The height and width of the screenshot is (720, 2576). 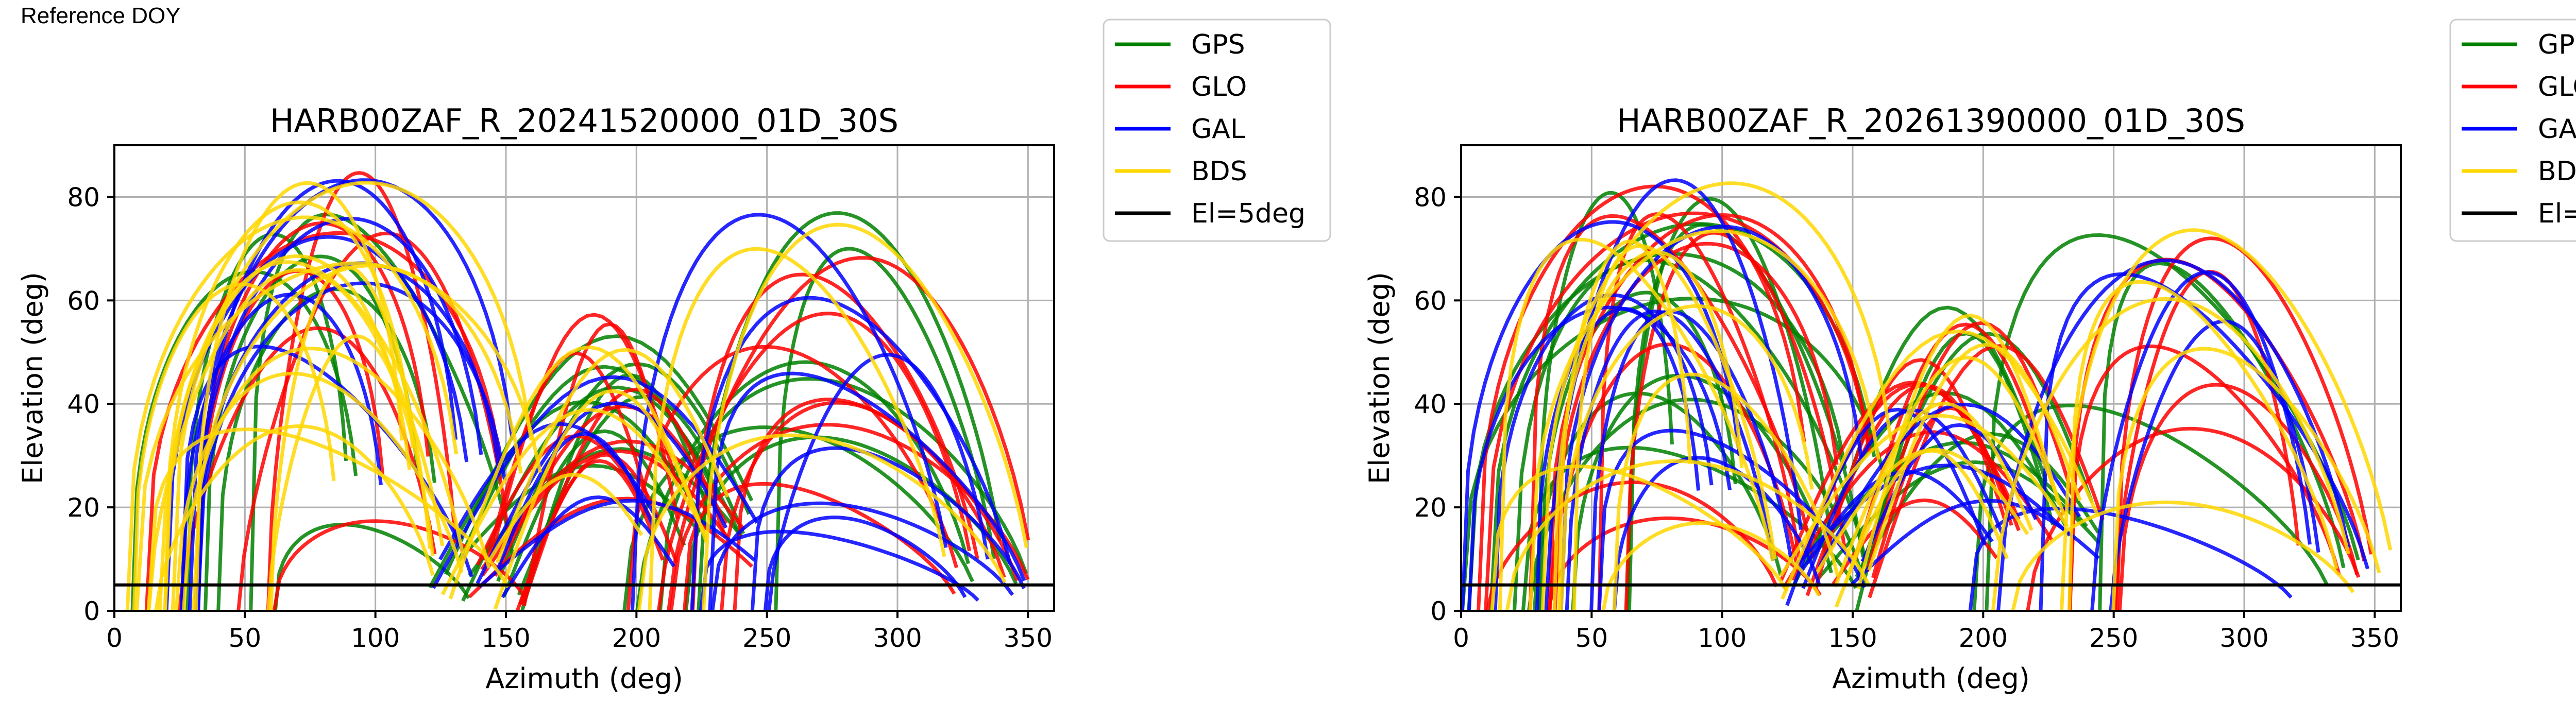 What do you see at coordinates (1931, 121) in the screenshot?
I see `chart-title: HARB00ZAF_R_20261390000_01D_30S` at bounding box center [1931, 121].